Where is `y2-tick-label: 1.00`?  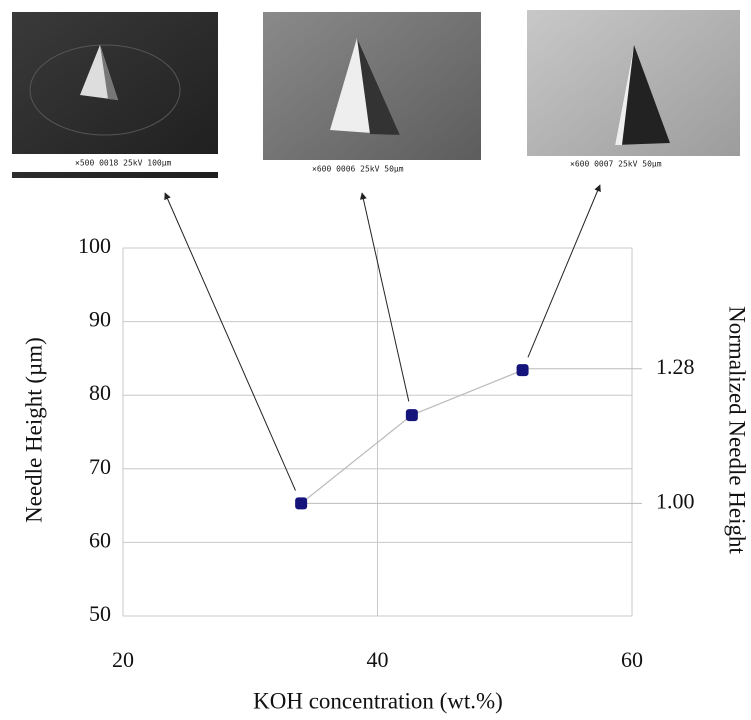
y2-tick-label: 1.00 is located at coordinates (675, 500).